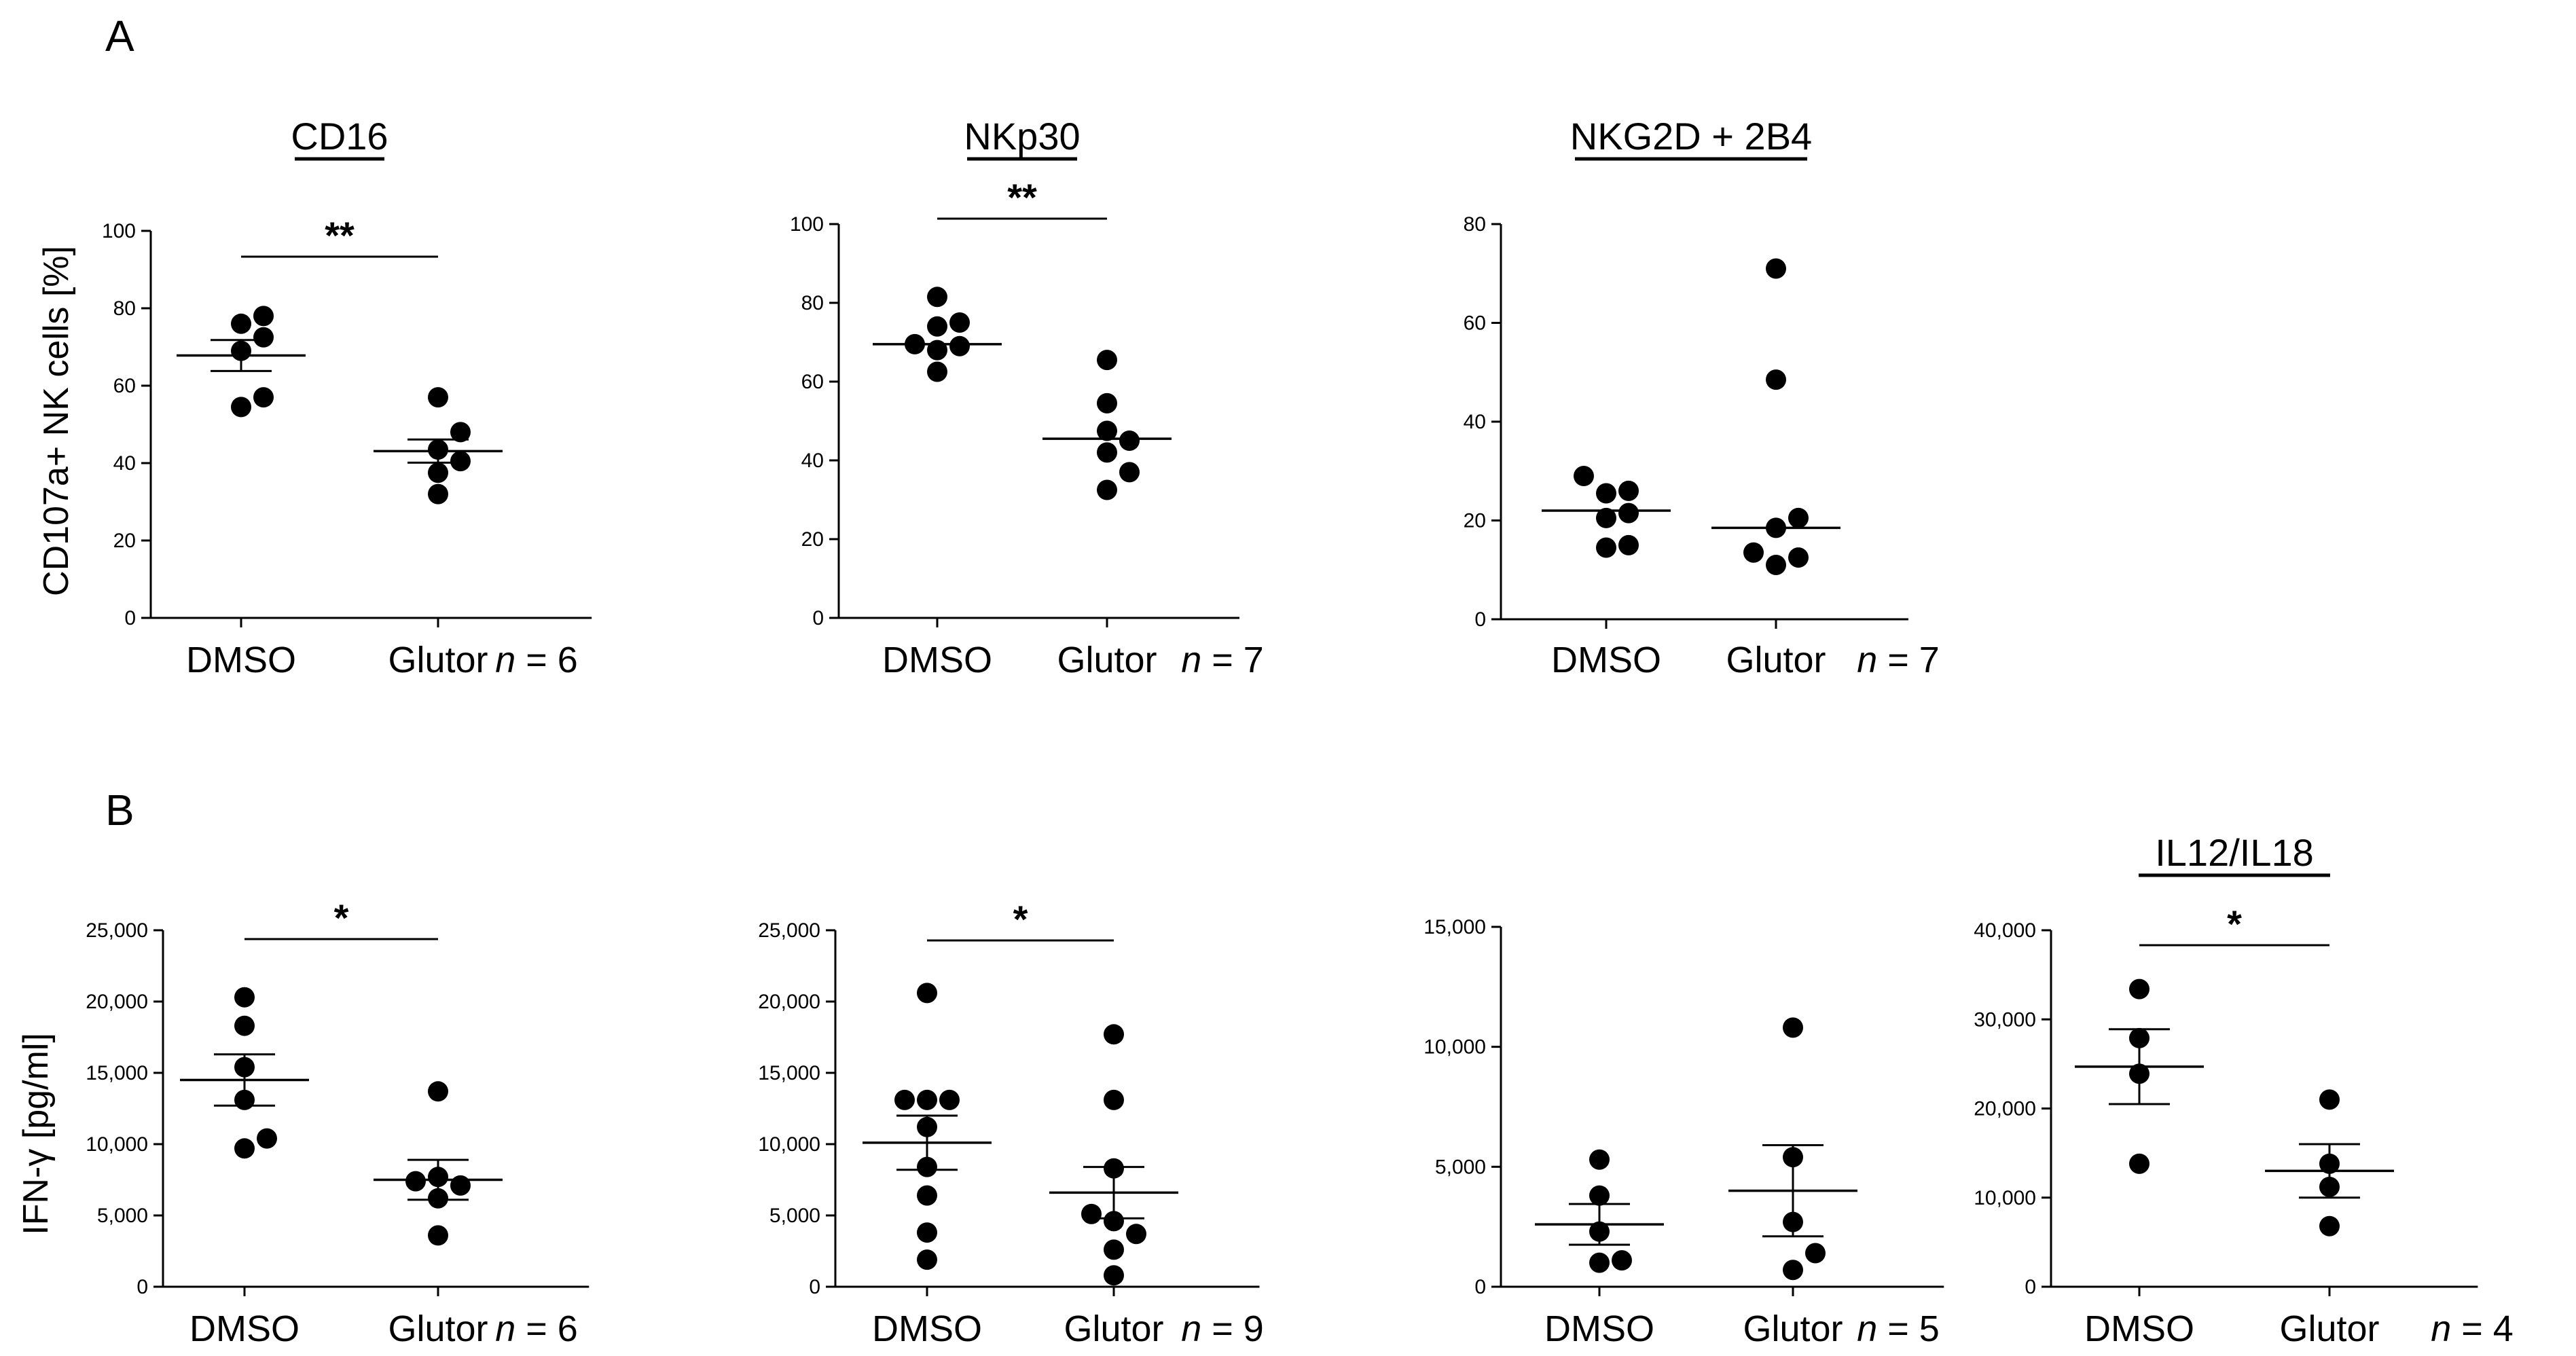 This screenshot has height=1356, width=2576. What do you see at coordinates (1691, 136) in the screenshot?
I see `chart-title: NKG2D + 2B4` at bounding box center [1691, 136].